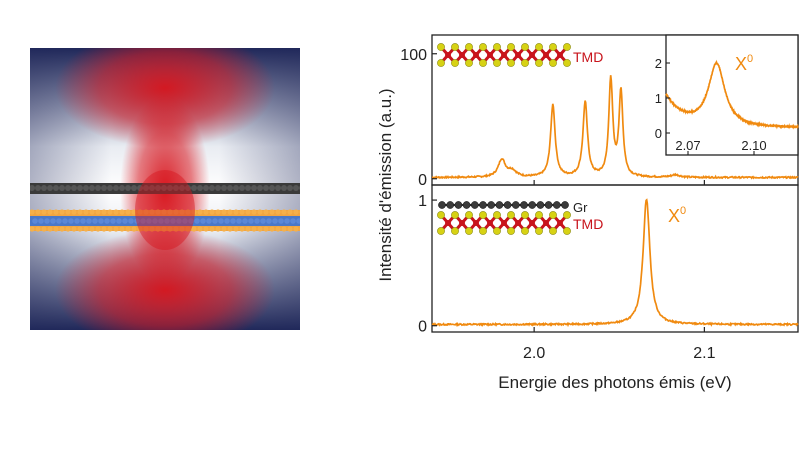 The width and height of the screenshot is (800, 450). I want to click on inset-x-tick-label: 2.10, so click(753, 145).